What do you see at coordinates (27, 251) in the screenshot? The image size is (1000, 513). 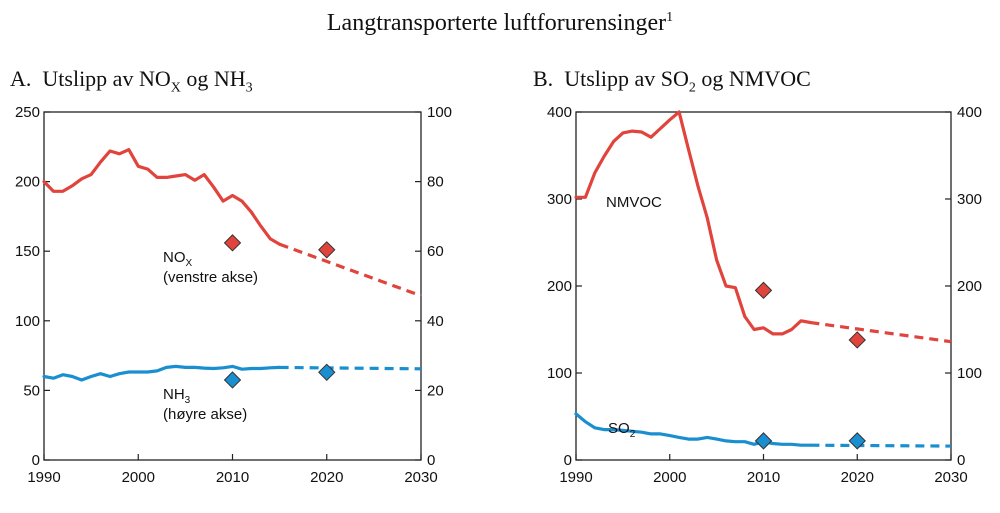 I see `panel-a-left-tick-label: 150` at bounding box center [27, 251].